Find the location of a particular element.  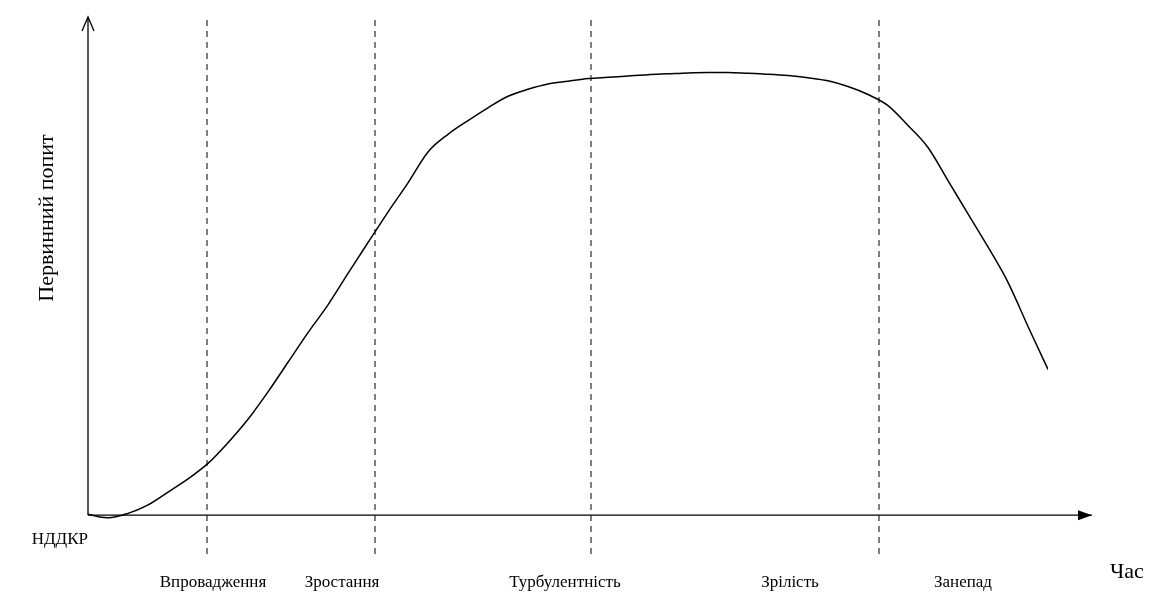

text: Турбулентність is located at coordinates (565, 582).